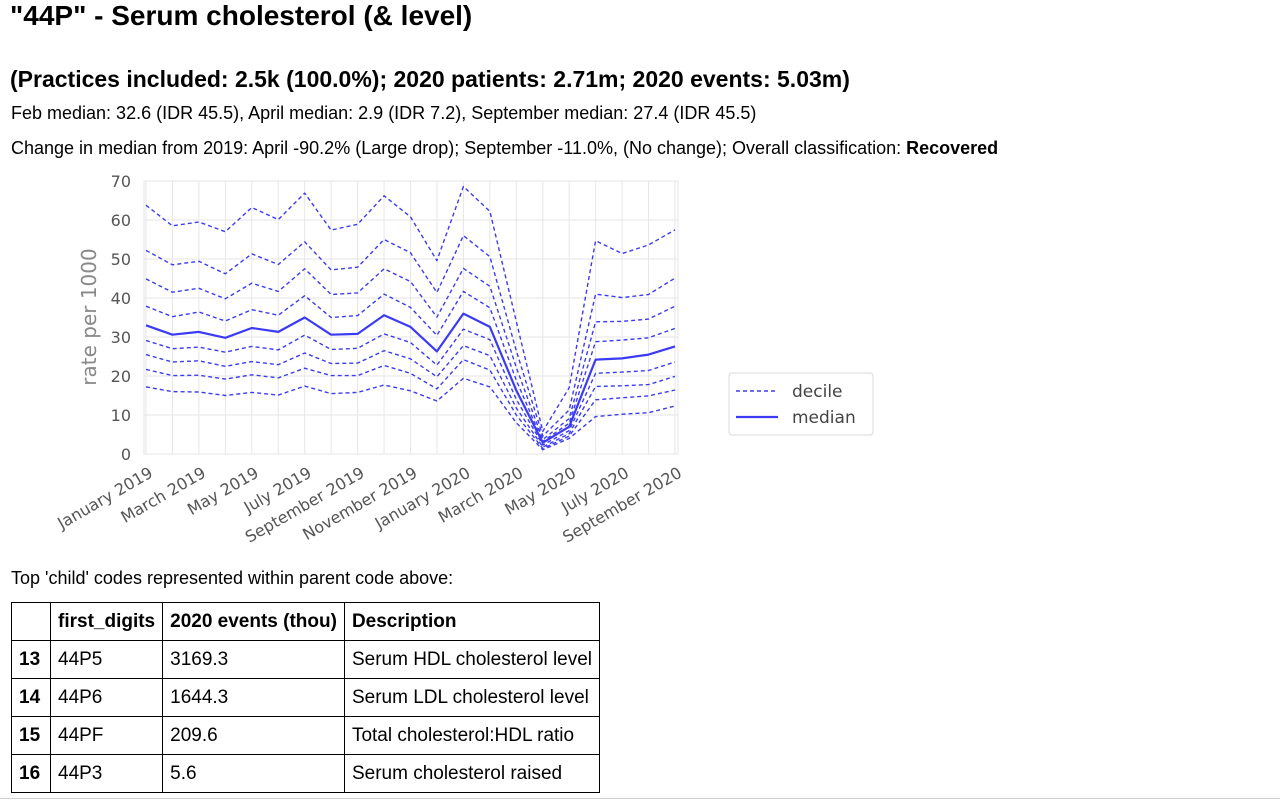  What do you see at coordinates (126, 454) in the screenshot?
I see `y-tick-label: 0` at bounding box center [126, 454].